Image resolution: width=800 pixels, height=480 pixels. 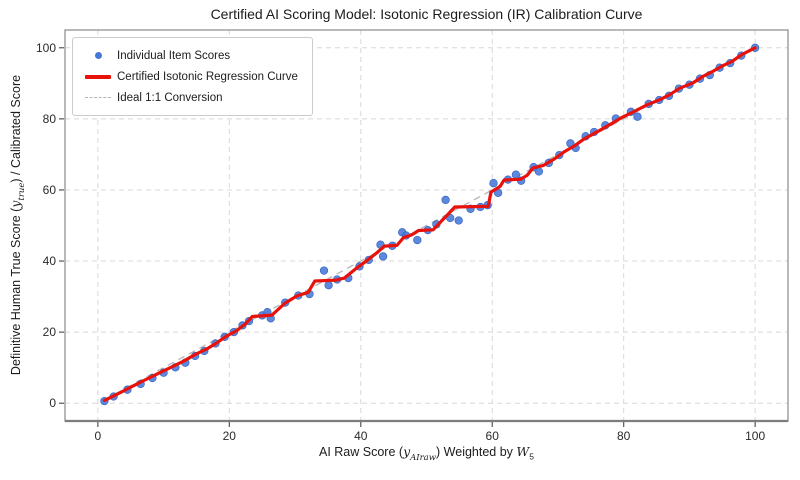 I want to click on y-tick-label: 80, so click(x=50, y=119).